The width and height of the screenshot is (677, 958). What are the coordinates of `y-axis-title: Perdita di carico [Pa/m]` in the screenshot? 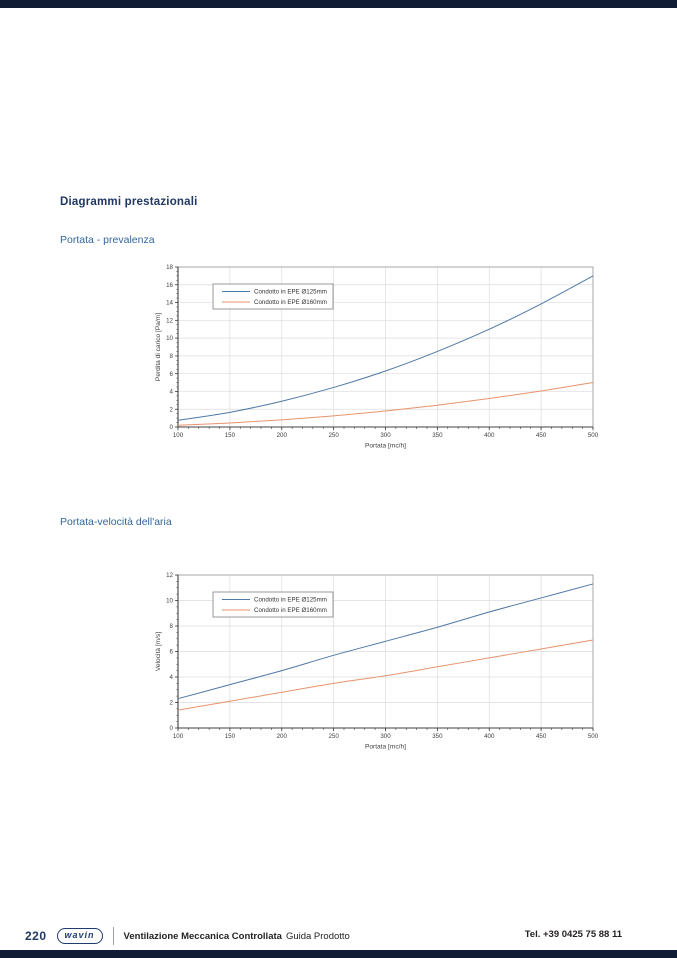 It's located at (158, 347).